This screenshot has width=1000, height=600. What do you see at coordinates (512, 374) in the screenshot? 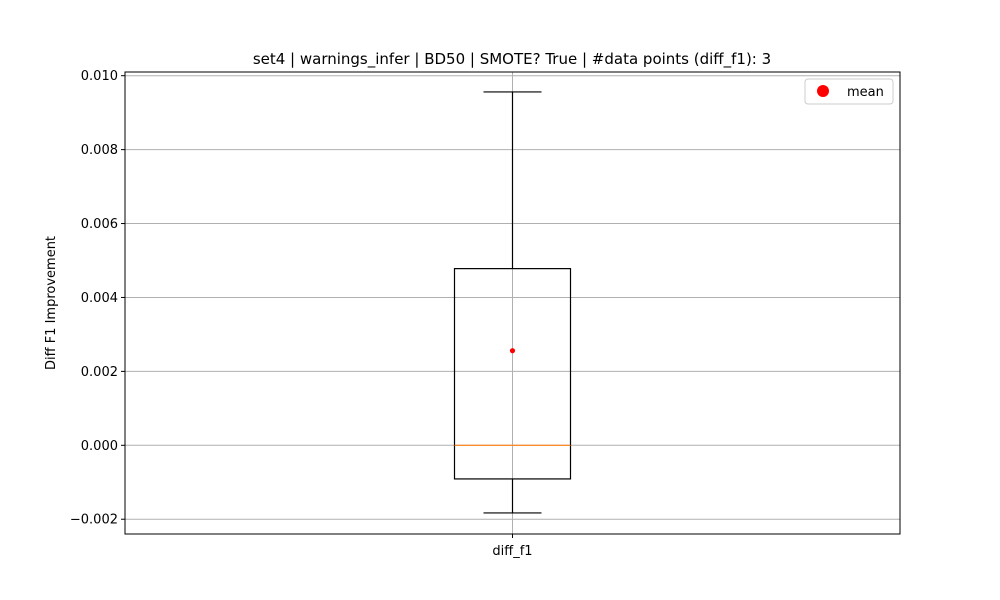
I see `iqr-box` at bounding box center [512, 374].